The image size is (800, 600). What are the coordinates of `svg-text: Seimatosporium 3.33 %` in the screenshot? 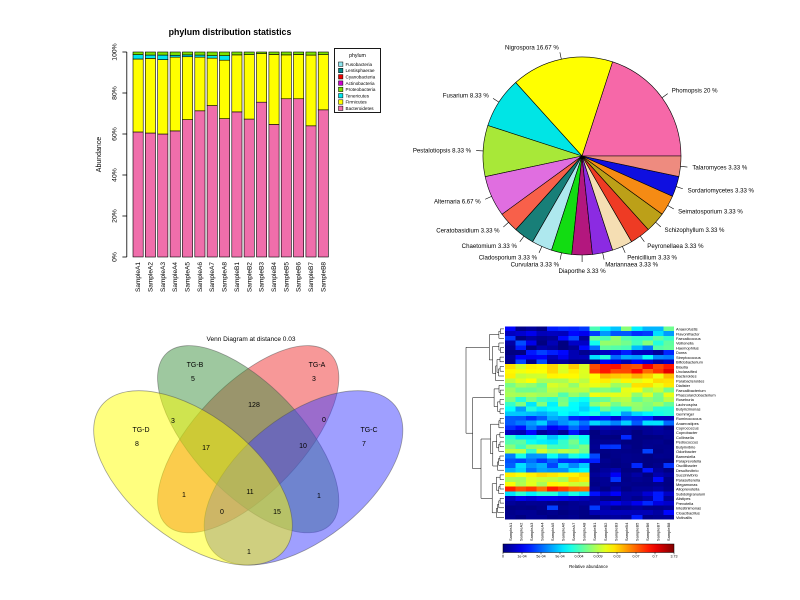 It's located at (710, 212).